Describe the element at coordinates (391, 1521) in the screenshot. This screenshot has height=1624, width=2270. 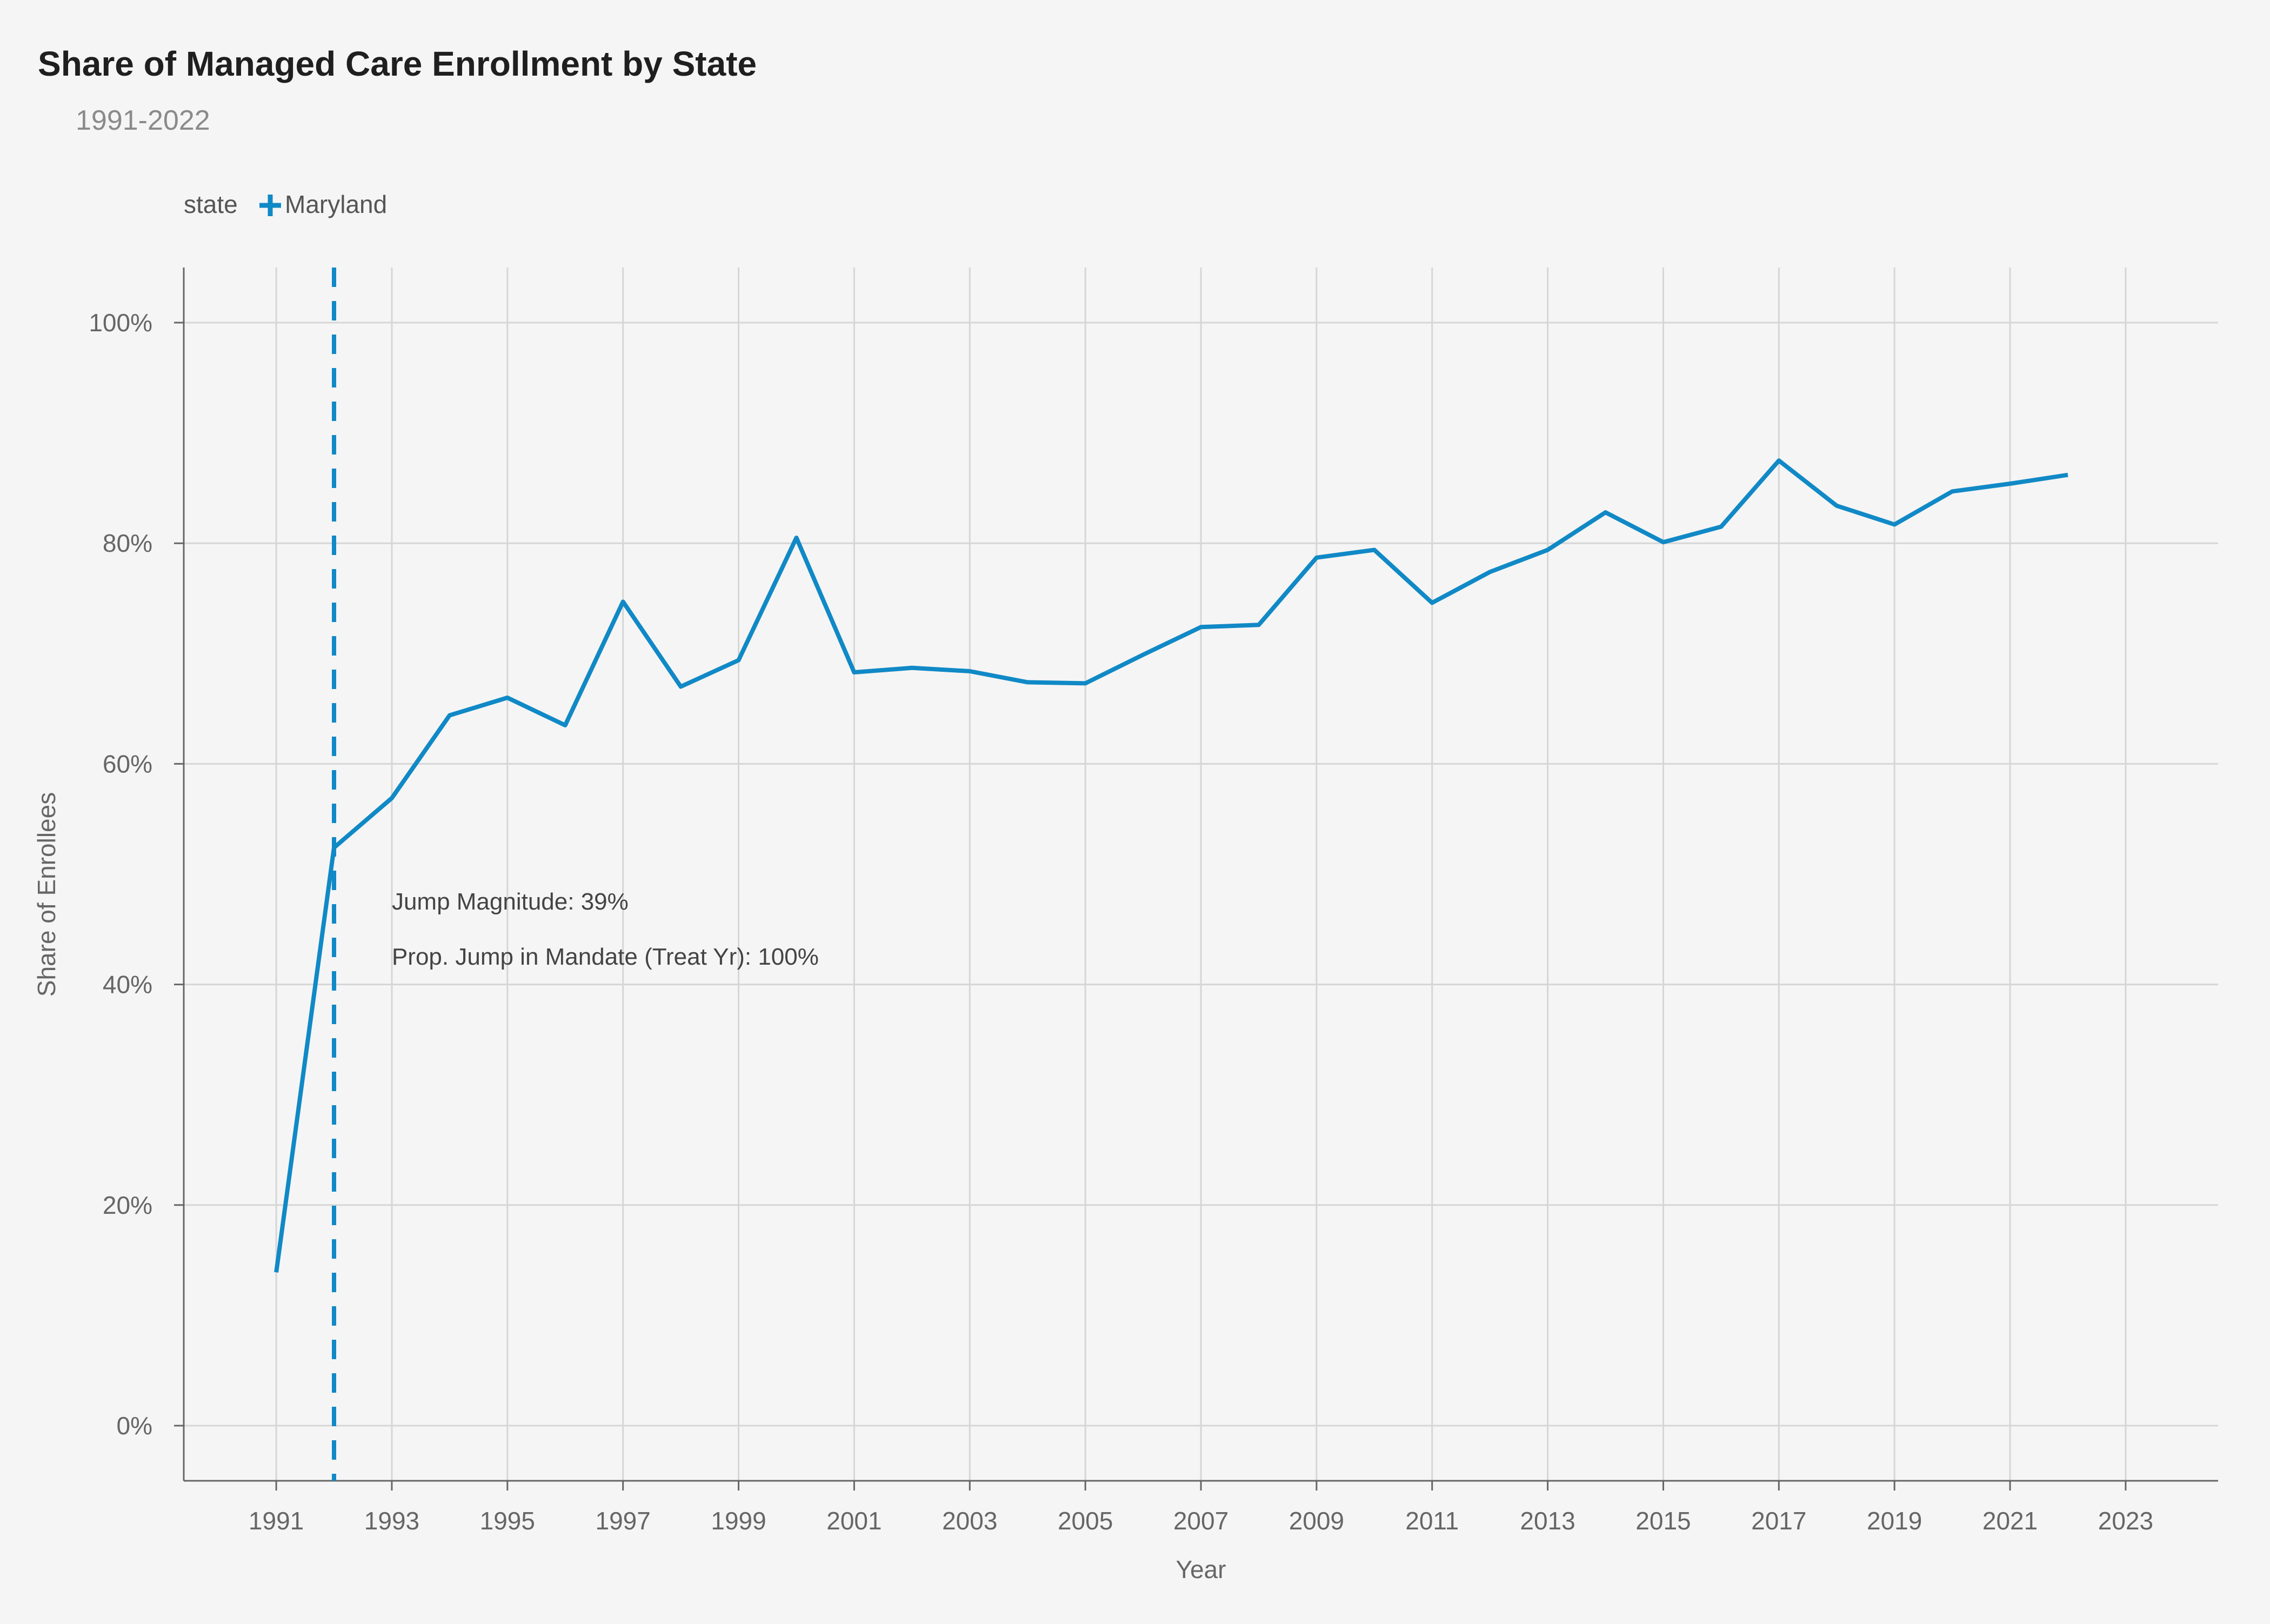
I see `x-tick-label: 1993` at that location.